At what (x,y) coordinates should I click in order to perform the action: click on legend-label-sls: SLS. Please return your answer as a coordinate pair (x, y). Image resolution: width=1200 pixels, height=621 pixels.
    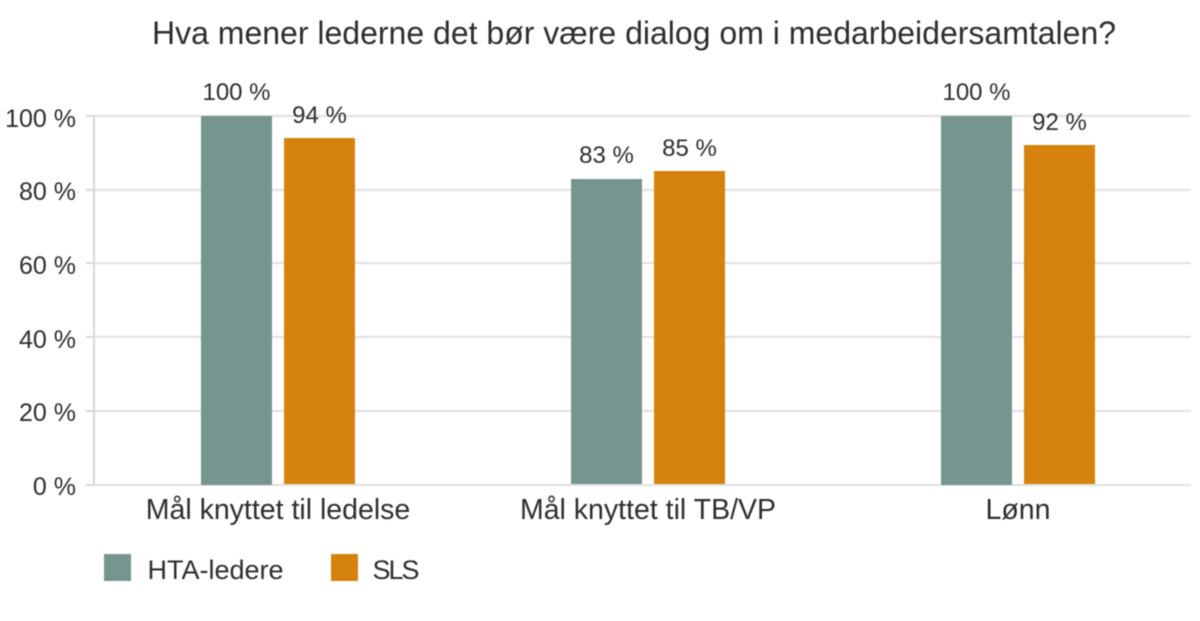
    Looking at the image, I should click on (396, 569).